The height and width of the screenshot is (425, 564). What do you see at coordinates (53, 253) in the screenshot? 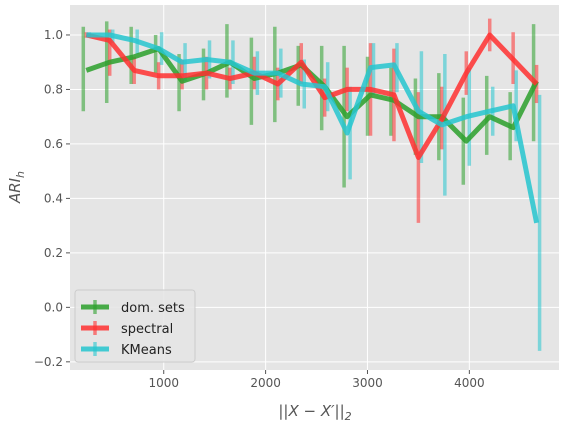
I see `y-tick-label: 0.2` at bounding box center [53, 253].